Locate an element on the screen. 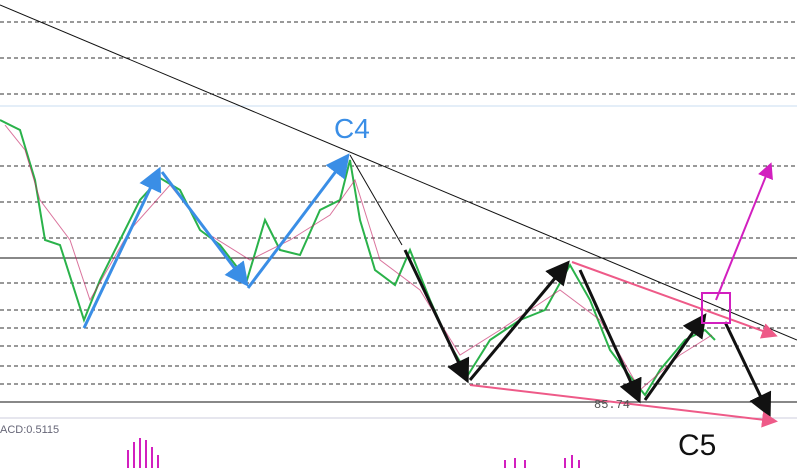 The image size is (797, 468). pink-channel is located at coordinates (623, 344).